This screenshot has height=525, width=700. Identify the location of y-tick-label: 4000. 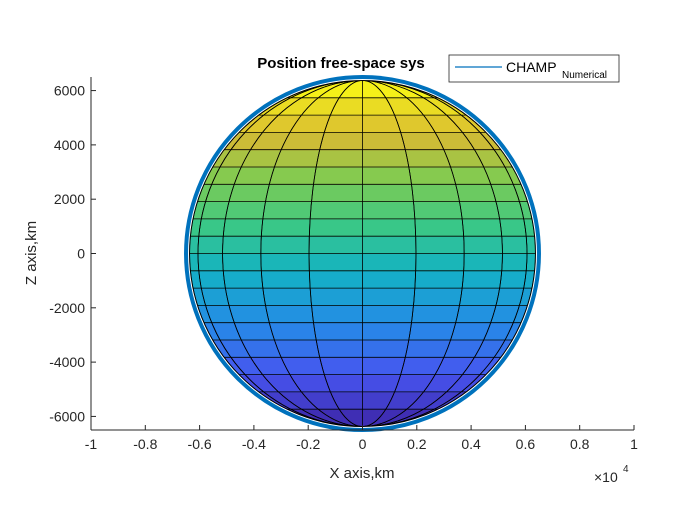
(69, 145).